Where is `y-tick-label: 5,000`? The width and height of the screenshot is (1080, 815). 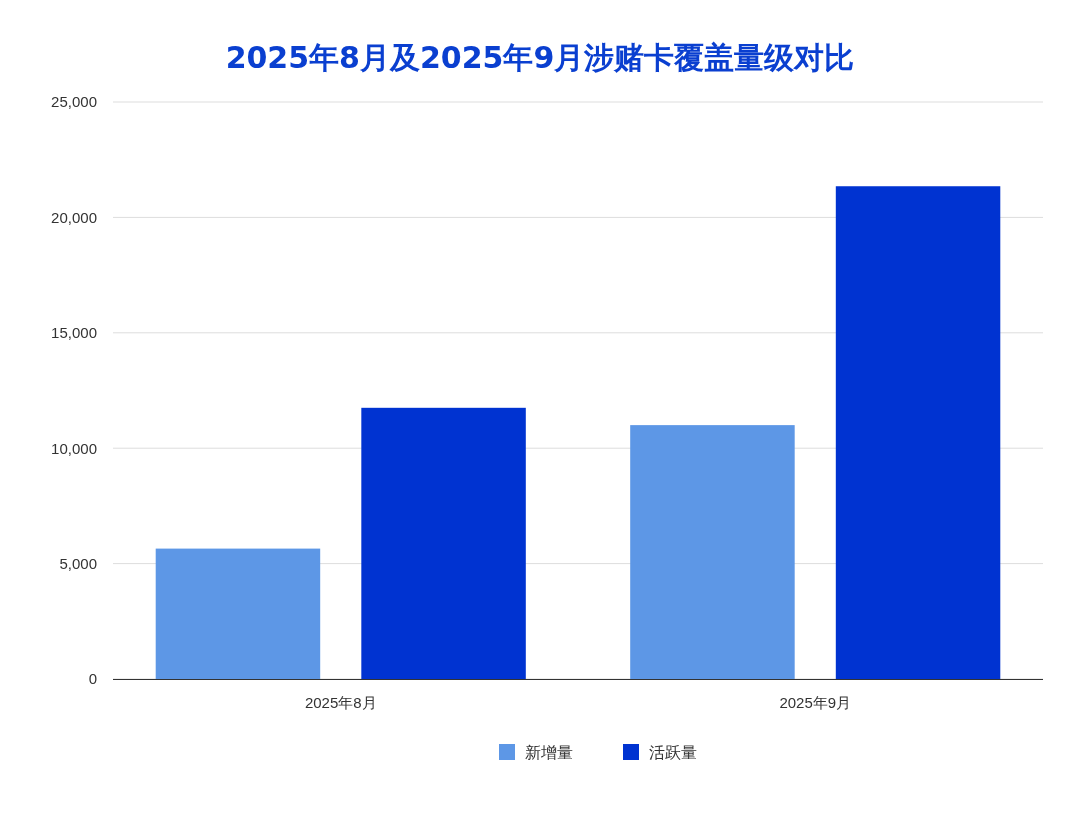 y-tick-label: 5,000 is located at coordinates (78, 563).